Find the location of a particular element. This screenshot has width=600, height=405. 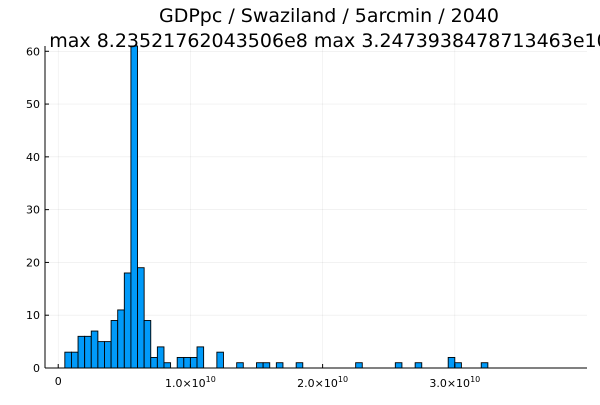

x-tick-label-2: 2.0×10¹⁰ is located at coordinates (322, 382).